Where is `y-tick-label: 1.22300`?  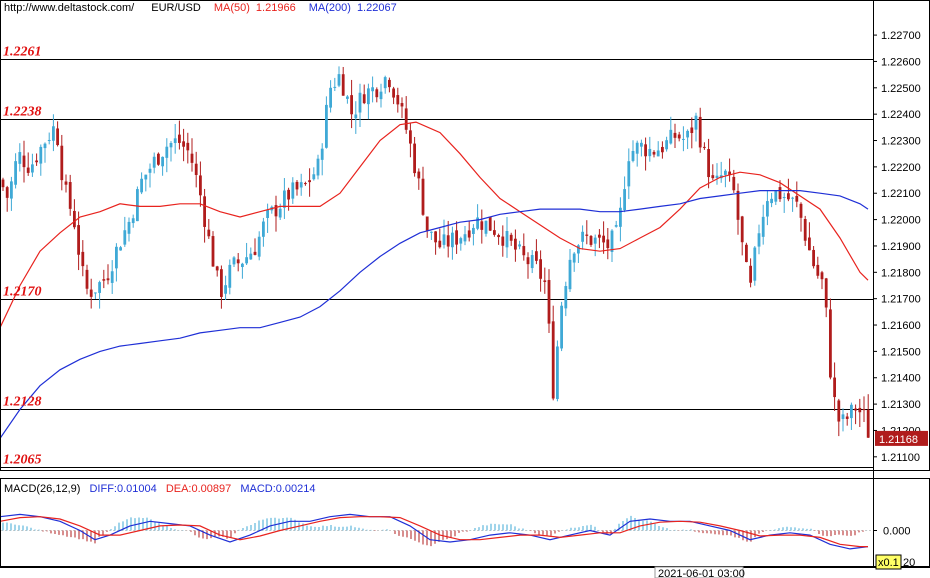 y-tick-label: 1.22300 is located at coordinates (901, 142).